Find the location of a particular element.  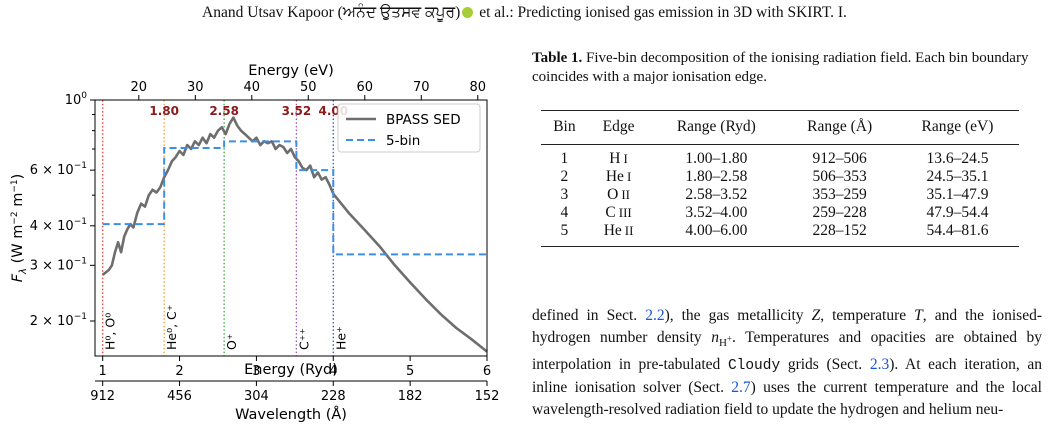

wavelength-tick-label: 912 is located at coordinates (102, 396).